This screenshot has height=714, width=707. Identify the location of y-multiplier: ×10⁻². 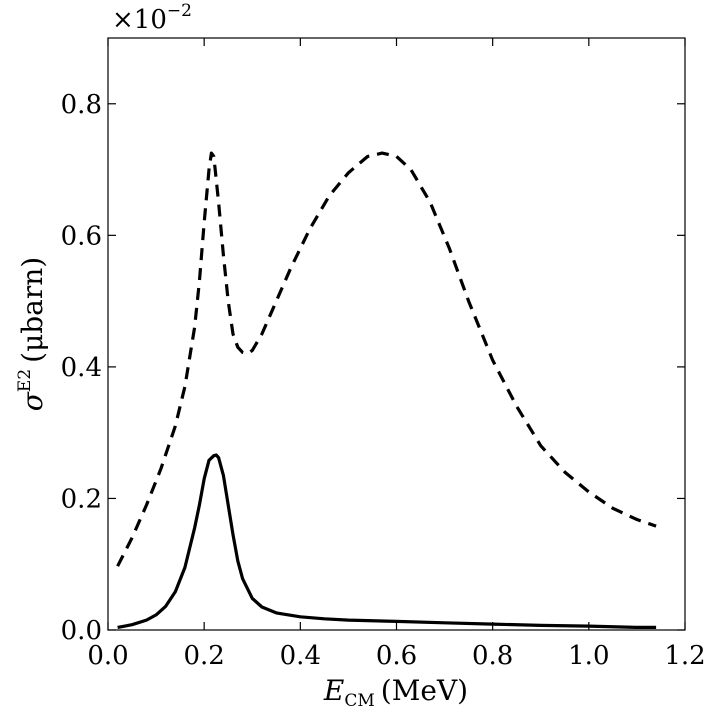
(152, 18).